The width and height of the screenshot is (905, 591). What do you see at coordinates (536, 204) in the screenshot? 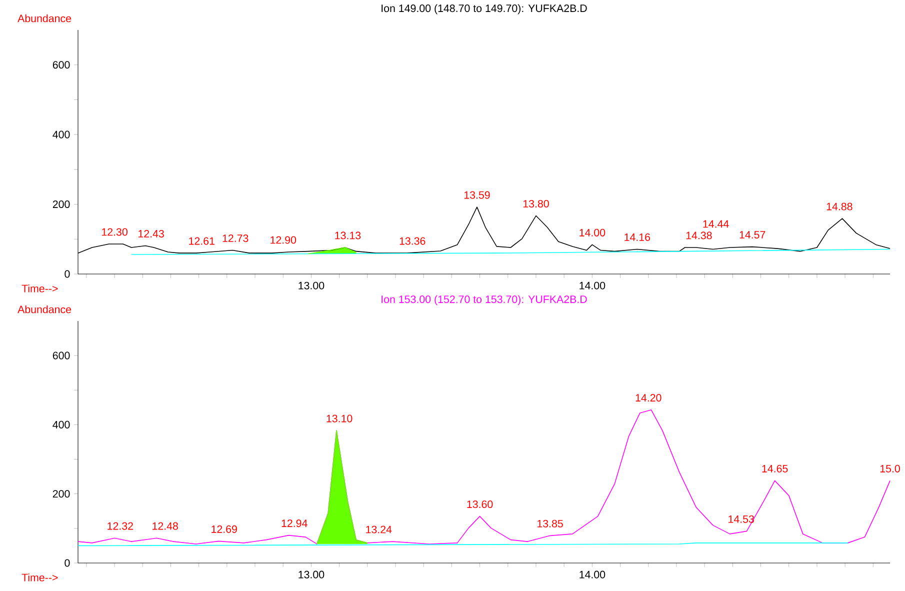
I see `annotation: 13.80` at bounding box center [536, 204].